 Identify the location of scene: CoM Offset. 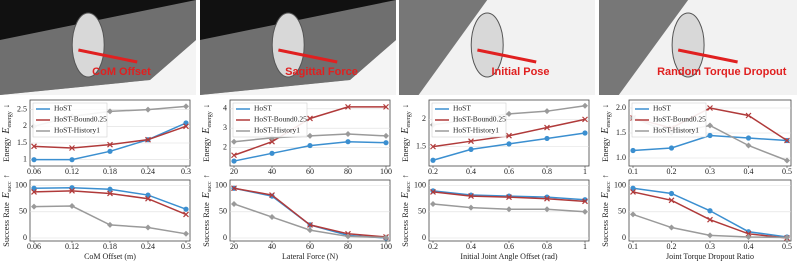
(98, 47).